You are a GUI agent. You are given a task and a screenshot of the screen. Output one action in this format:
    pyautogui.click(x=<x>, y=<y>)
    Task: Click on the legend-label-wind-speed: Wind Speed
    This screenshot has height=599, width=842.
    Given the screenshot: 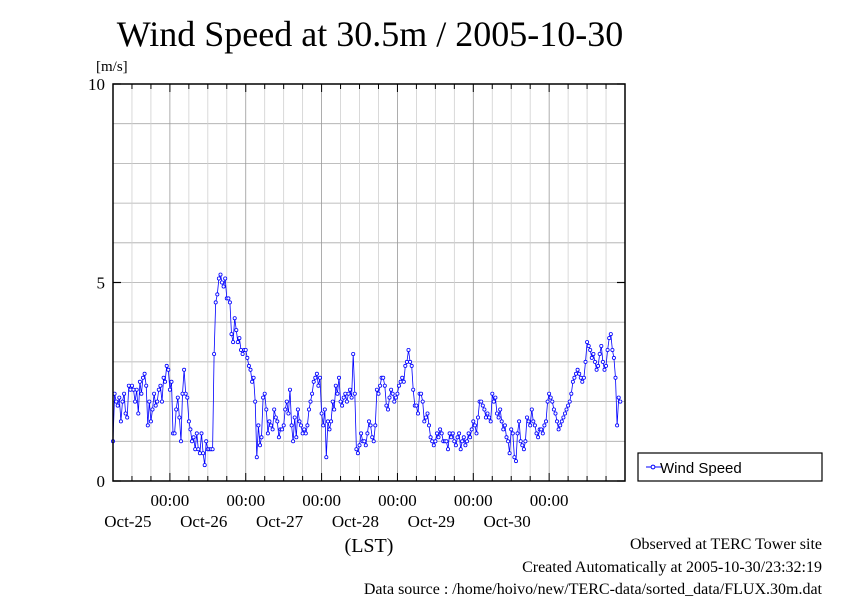 What is the action you would take?
    pyautogui.click(x=701, y=468)
    